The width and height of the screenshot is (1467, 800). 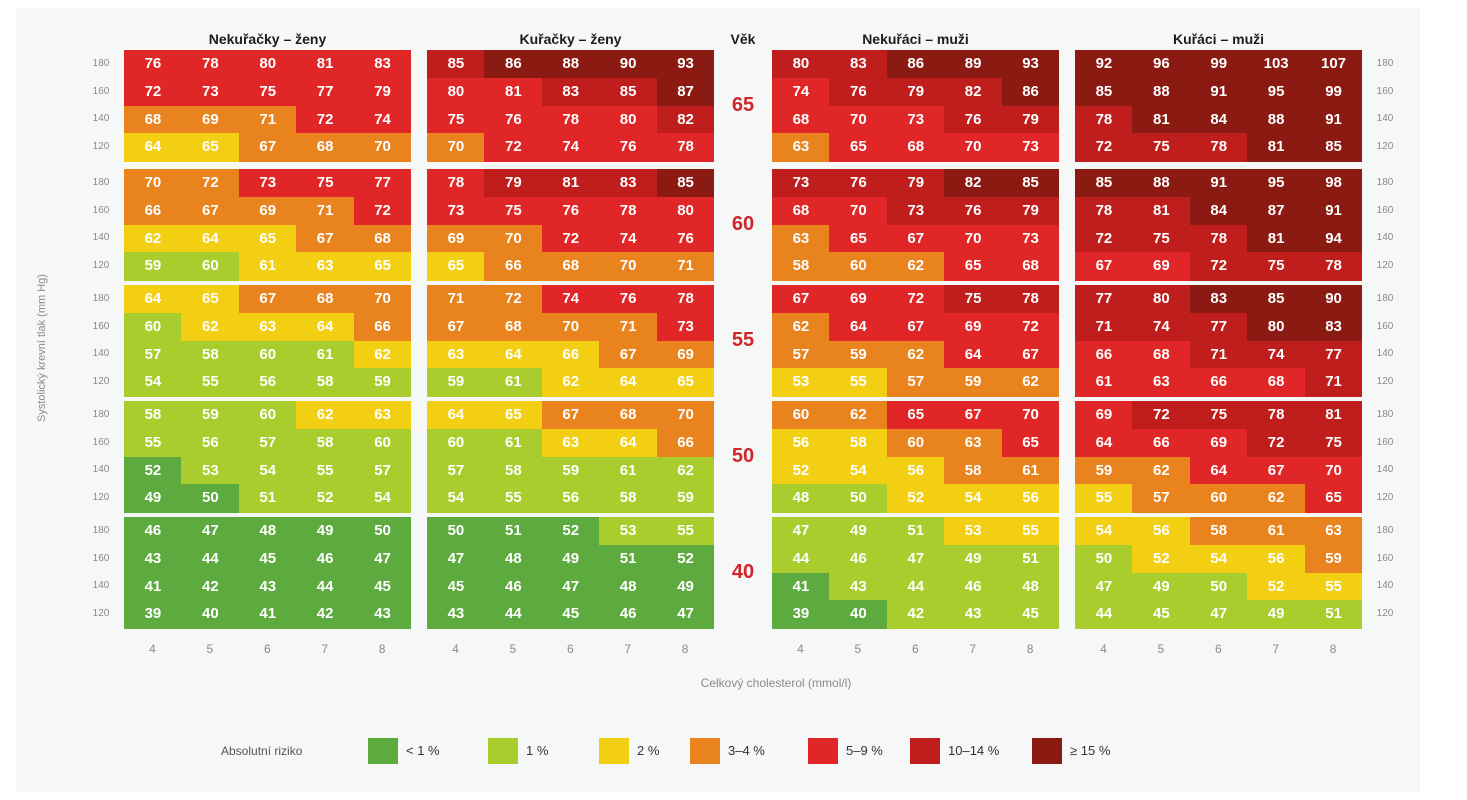 I want to click on heatmap-cell: 41, so click(x=153, y=586).